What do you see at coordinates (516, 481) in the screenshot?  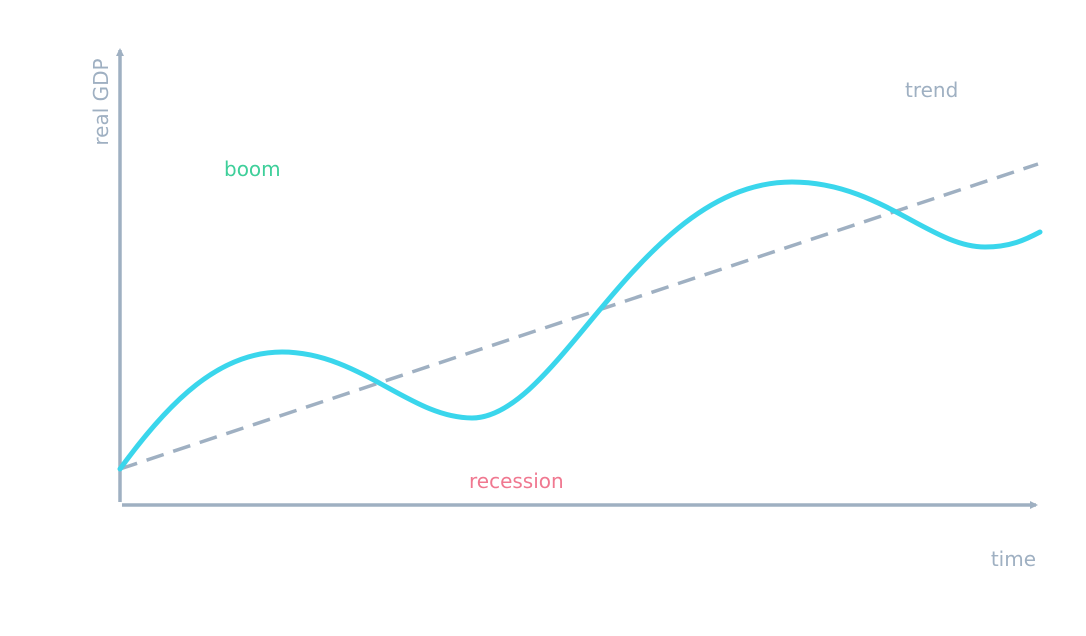 I see `recession-label: recession` at bounding box center [516, 481].